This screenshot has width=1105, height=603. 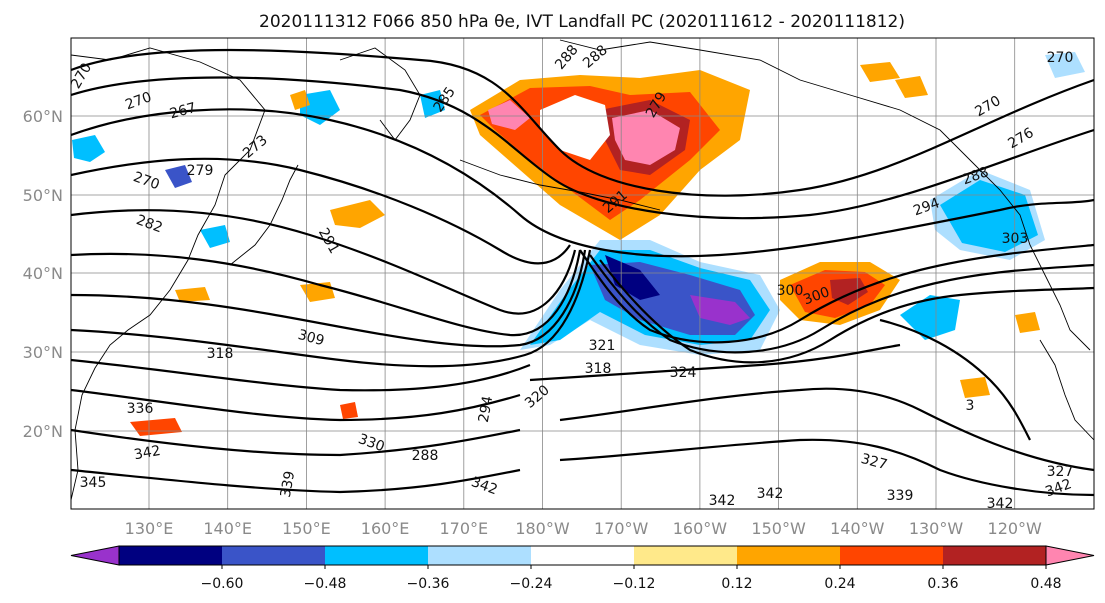 I want to click on contour-label: 345, so click(x=93, y=483).